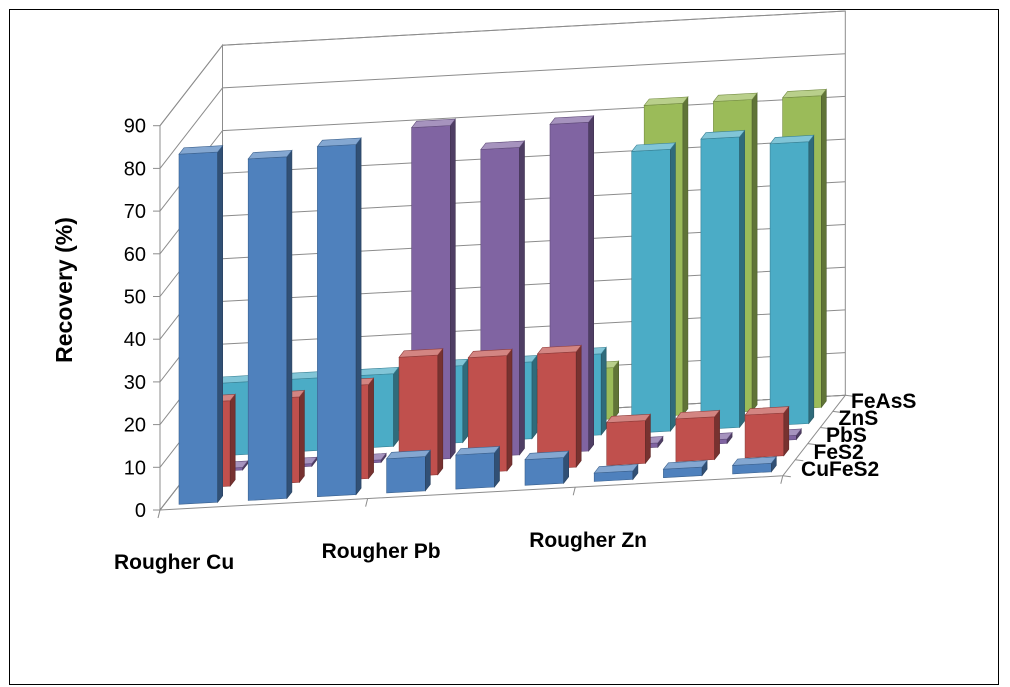  I want to click on y-tick-label: 20, so click(135, 426).